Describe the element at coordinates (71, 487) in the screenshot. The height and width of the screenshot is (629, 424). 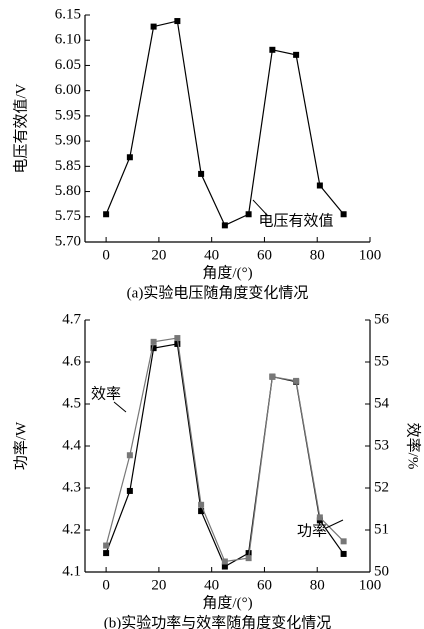
I see `y-tick-label: 4.3` at that location.